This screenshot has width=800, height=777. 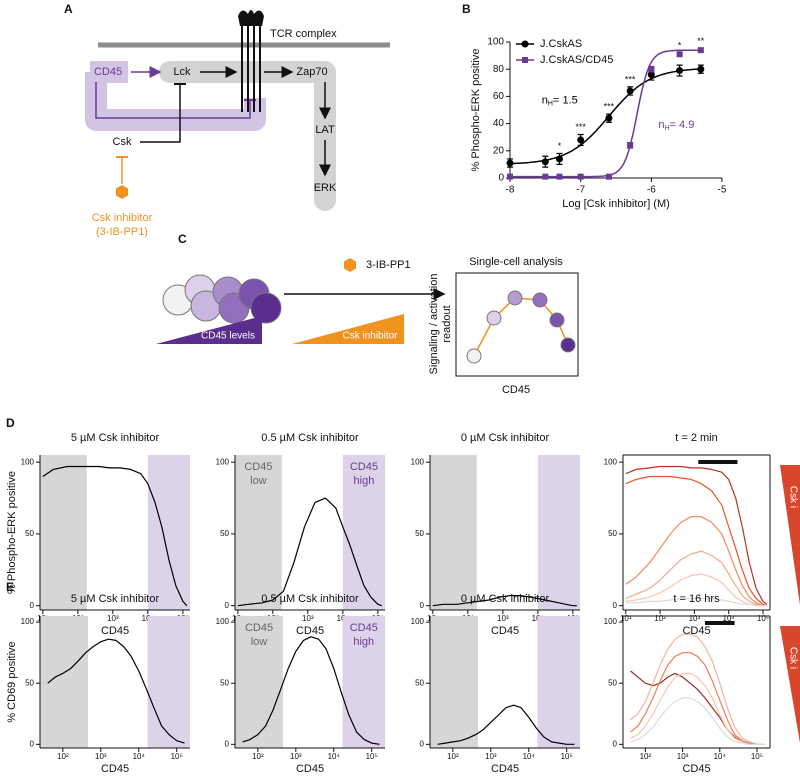 I want to click on y-axis-label: % Phospho-ERK positive, so click(x=476, y=110).